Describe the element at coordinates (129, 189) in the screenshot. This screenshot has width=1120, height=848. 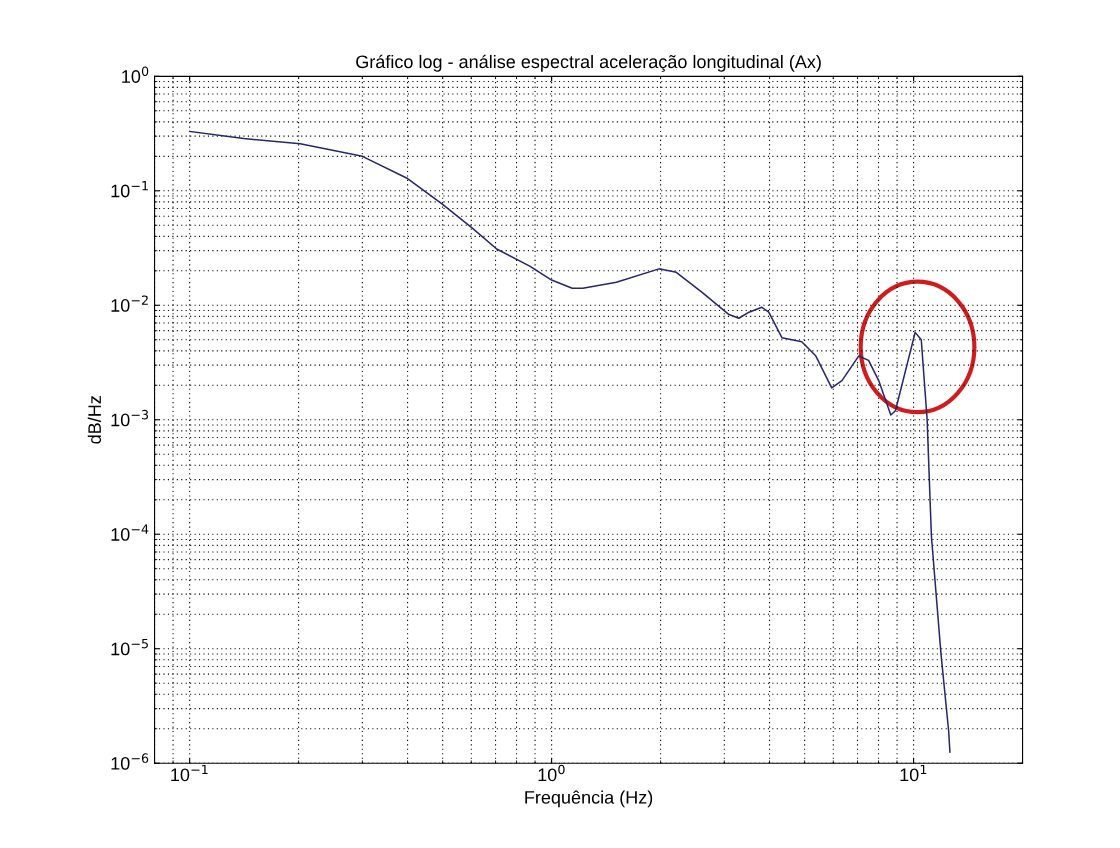
I see `y-tick-label: 10$^{−1}$` at that location.